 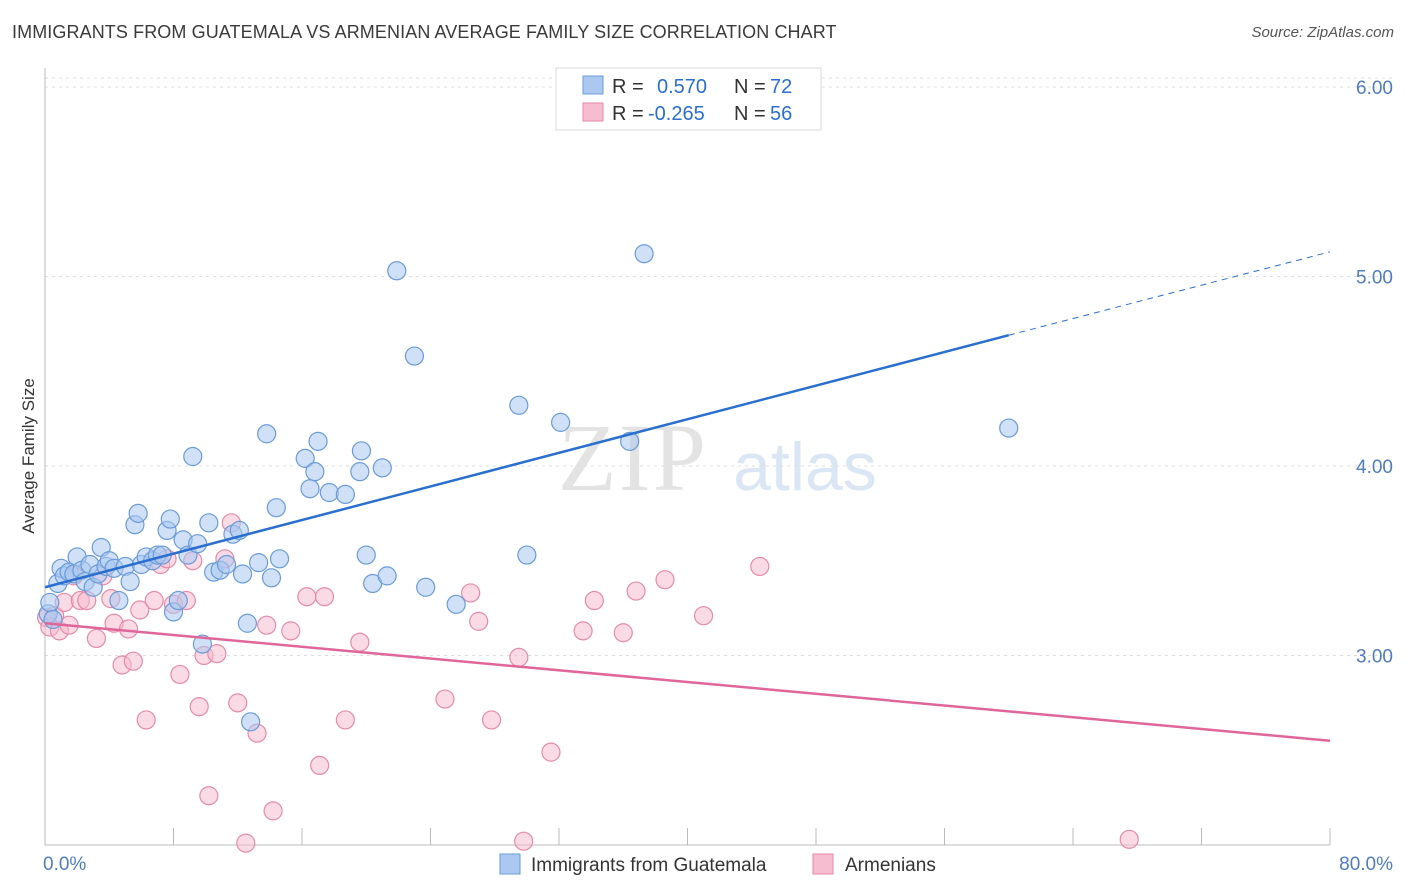 What do you see at coordinates (628, 87) in the screenshot?
I see `legend-r-label-1: R =` at bounding box center [628, 87].